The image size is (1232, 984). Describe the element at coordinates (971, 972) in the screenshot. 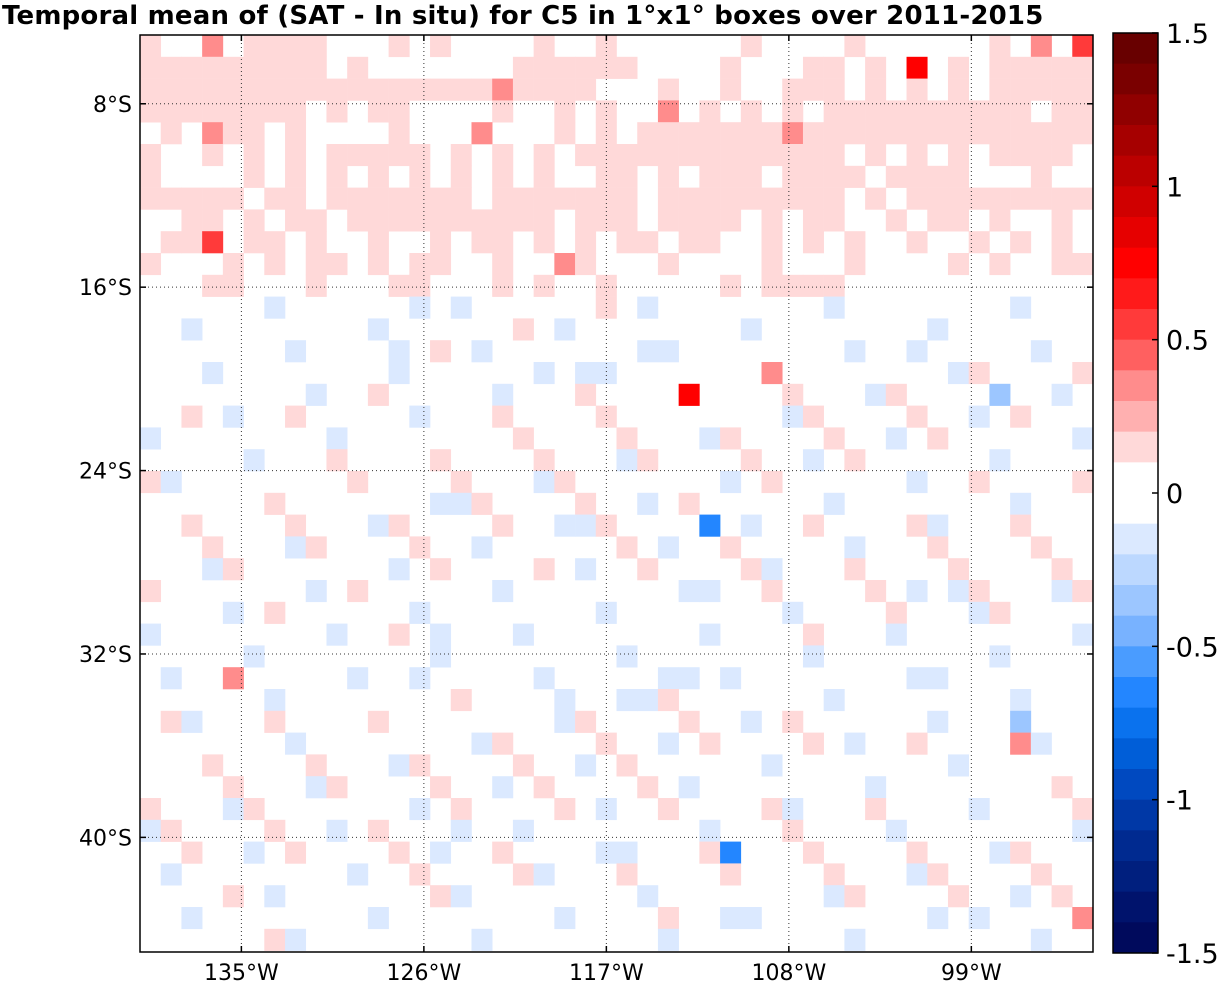

I see `x-tick-label: 99°W` at that location.